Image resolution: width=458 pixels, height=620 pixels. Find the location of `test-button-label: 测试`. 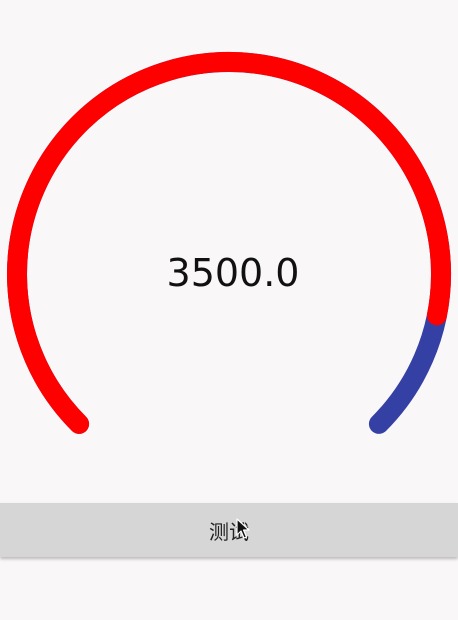

test-button-label: 测试 is located at coordinates (229, 531).